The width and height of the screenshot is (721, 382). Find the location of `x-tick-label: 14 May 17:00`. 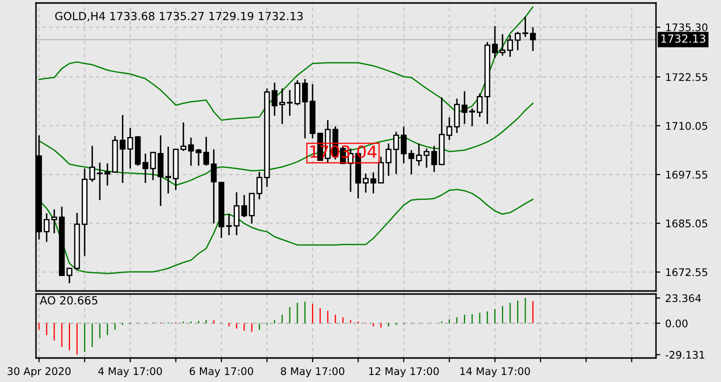

x-tick-label: 14 May 17:00 is located at coordinates (495, 372).